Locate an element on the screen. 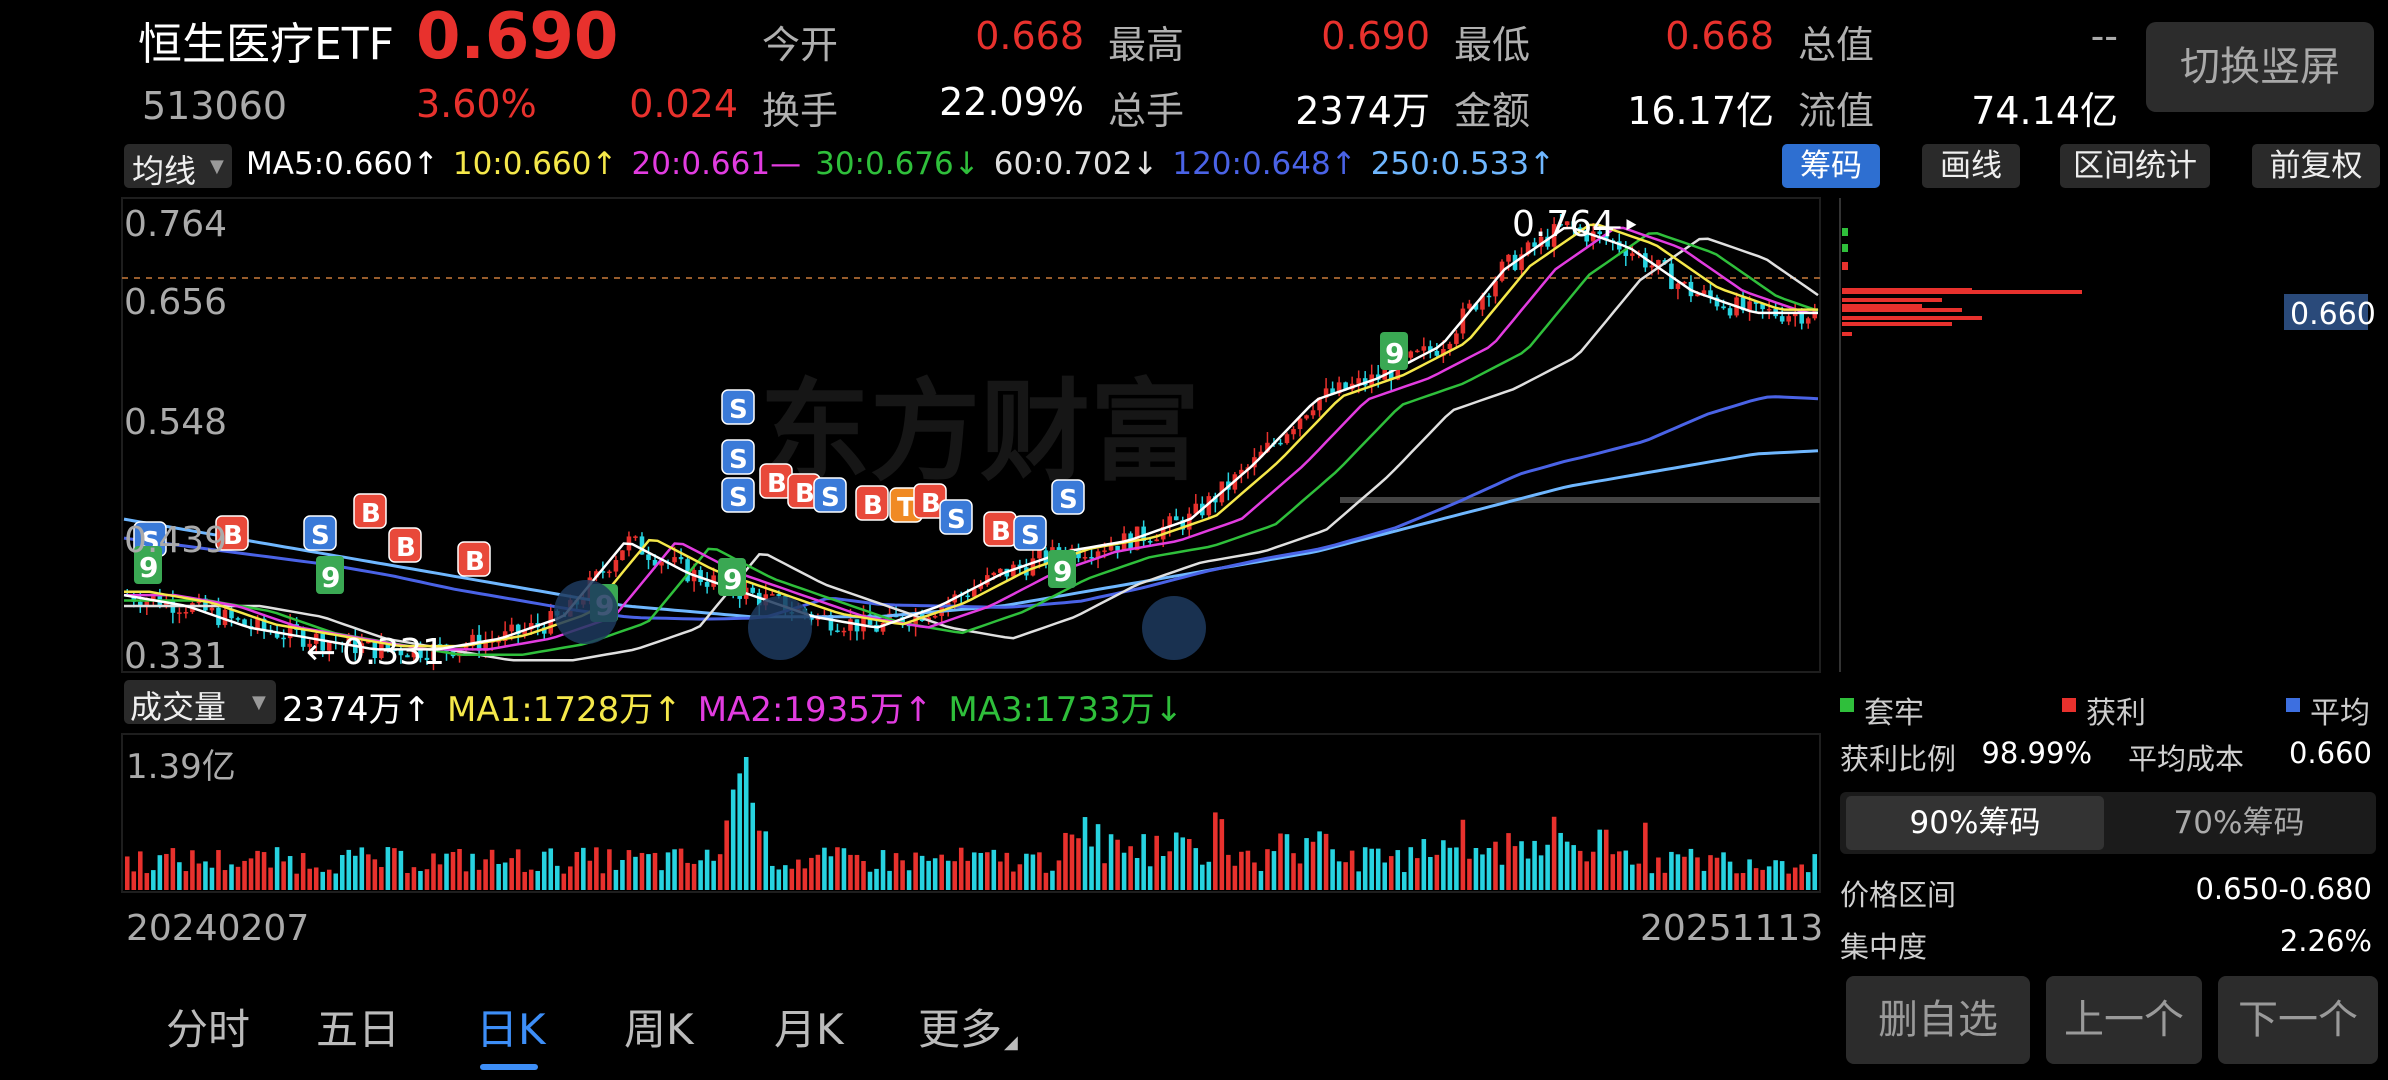  chips-range-tabs: 90%筹码 70%筹码 is located at coordinates (2108, 823).